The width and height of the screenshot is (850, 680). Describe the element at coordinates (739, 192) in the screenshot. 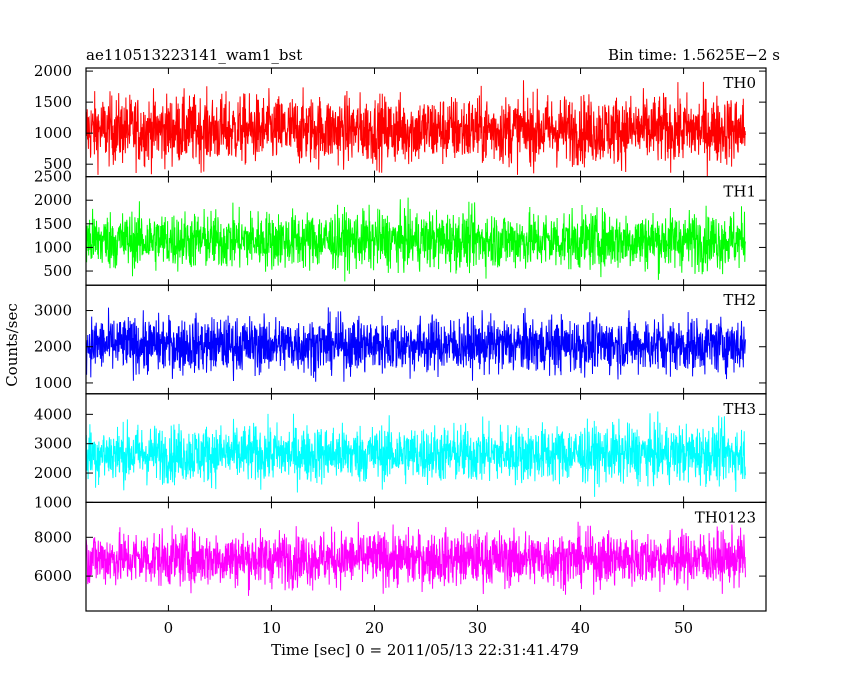

I see `series-label: TH1` at that location.